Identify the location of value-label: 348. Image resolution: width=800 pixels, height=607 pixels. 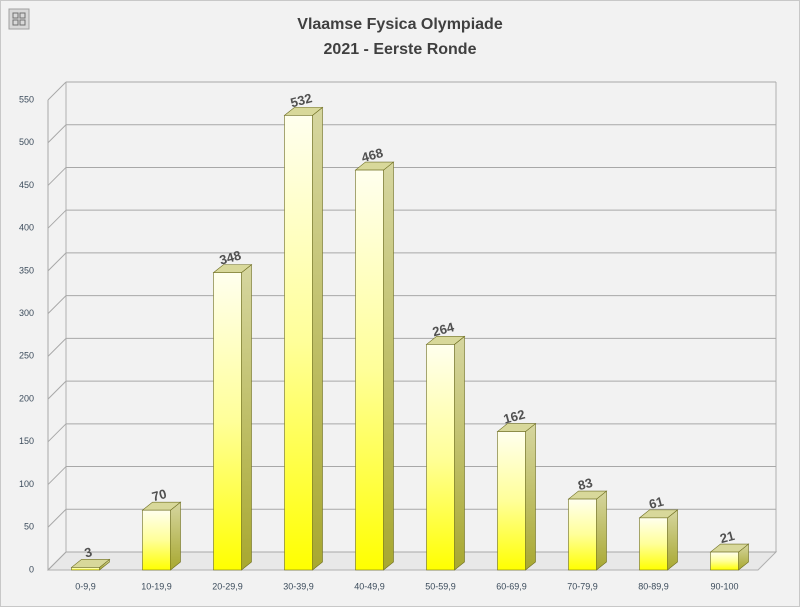
(230, 258).